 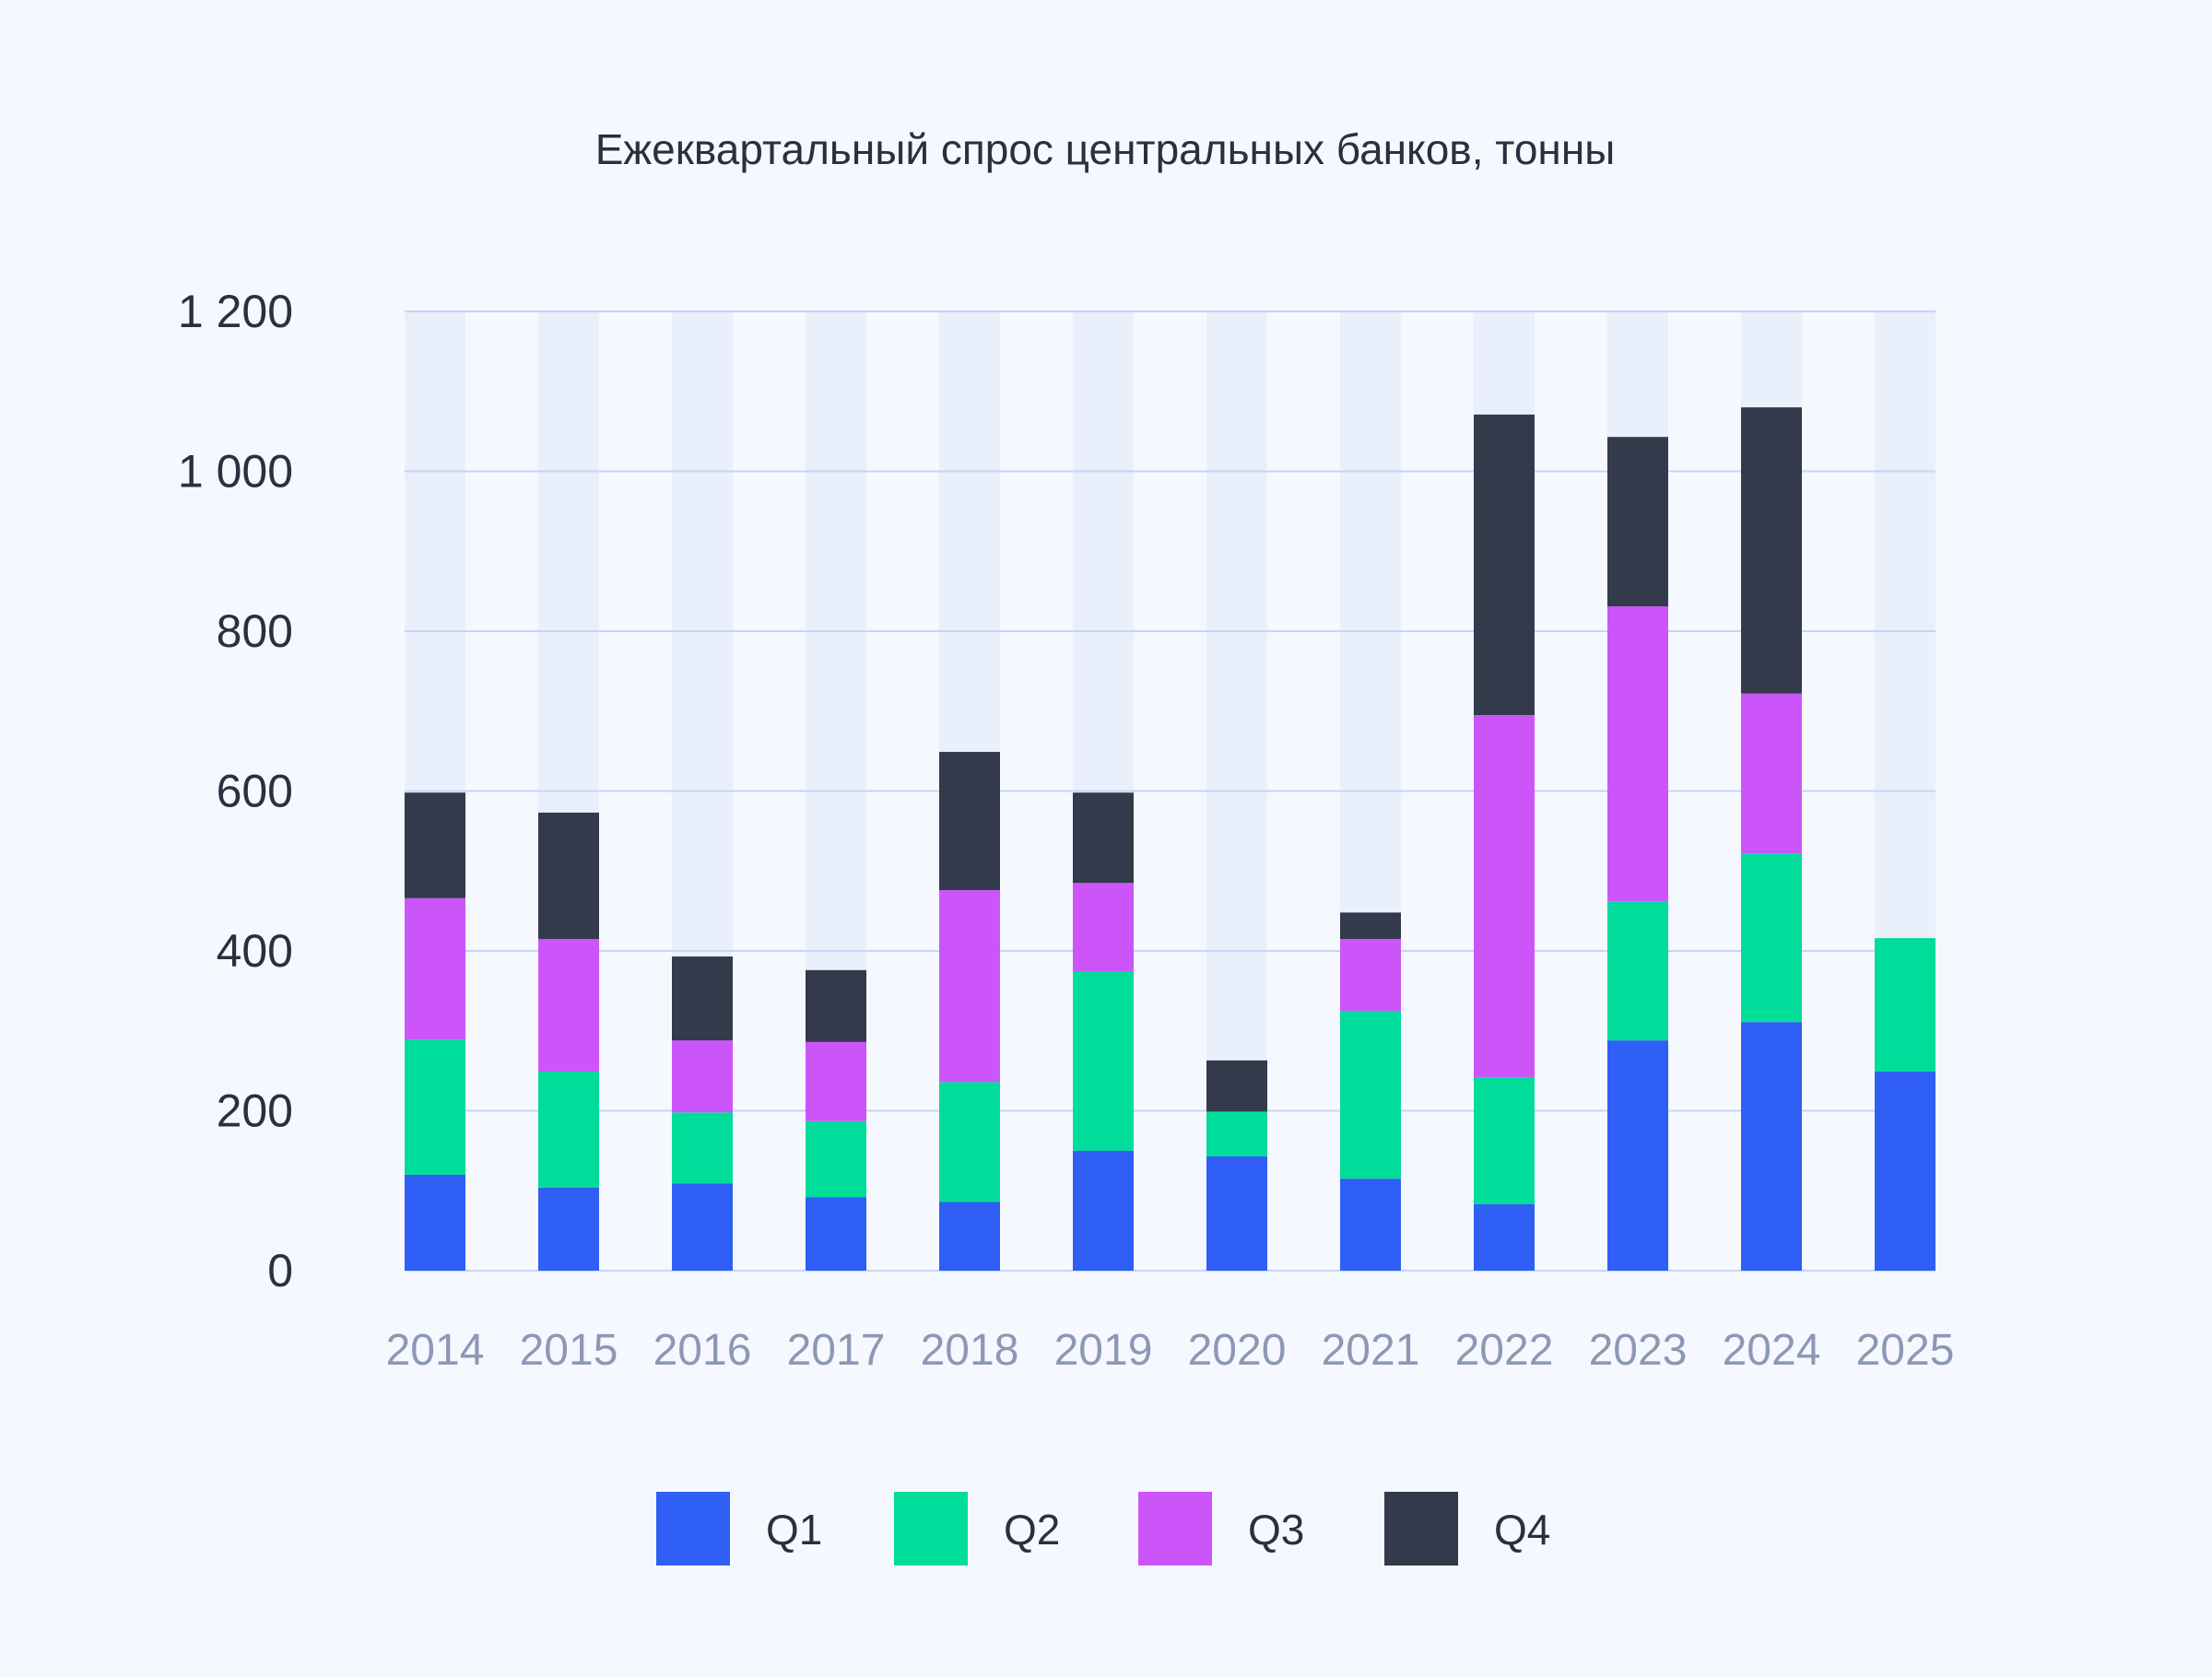 I want to click on bar-2014-q4, so click(x=435, y=845).